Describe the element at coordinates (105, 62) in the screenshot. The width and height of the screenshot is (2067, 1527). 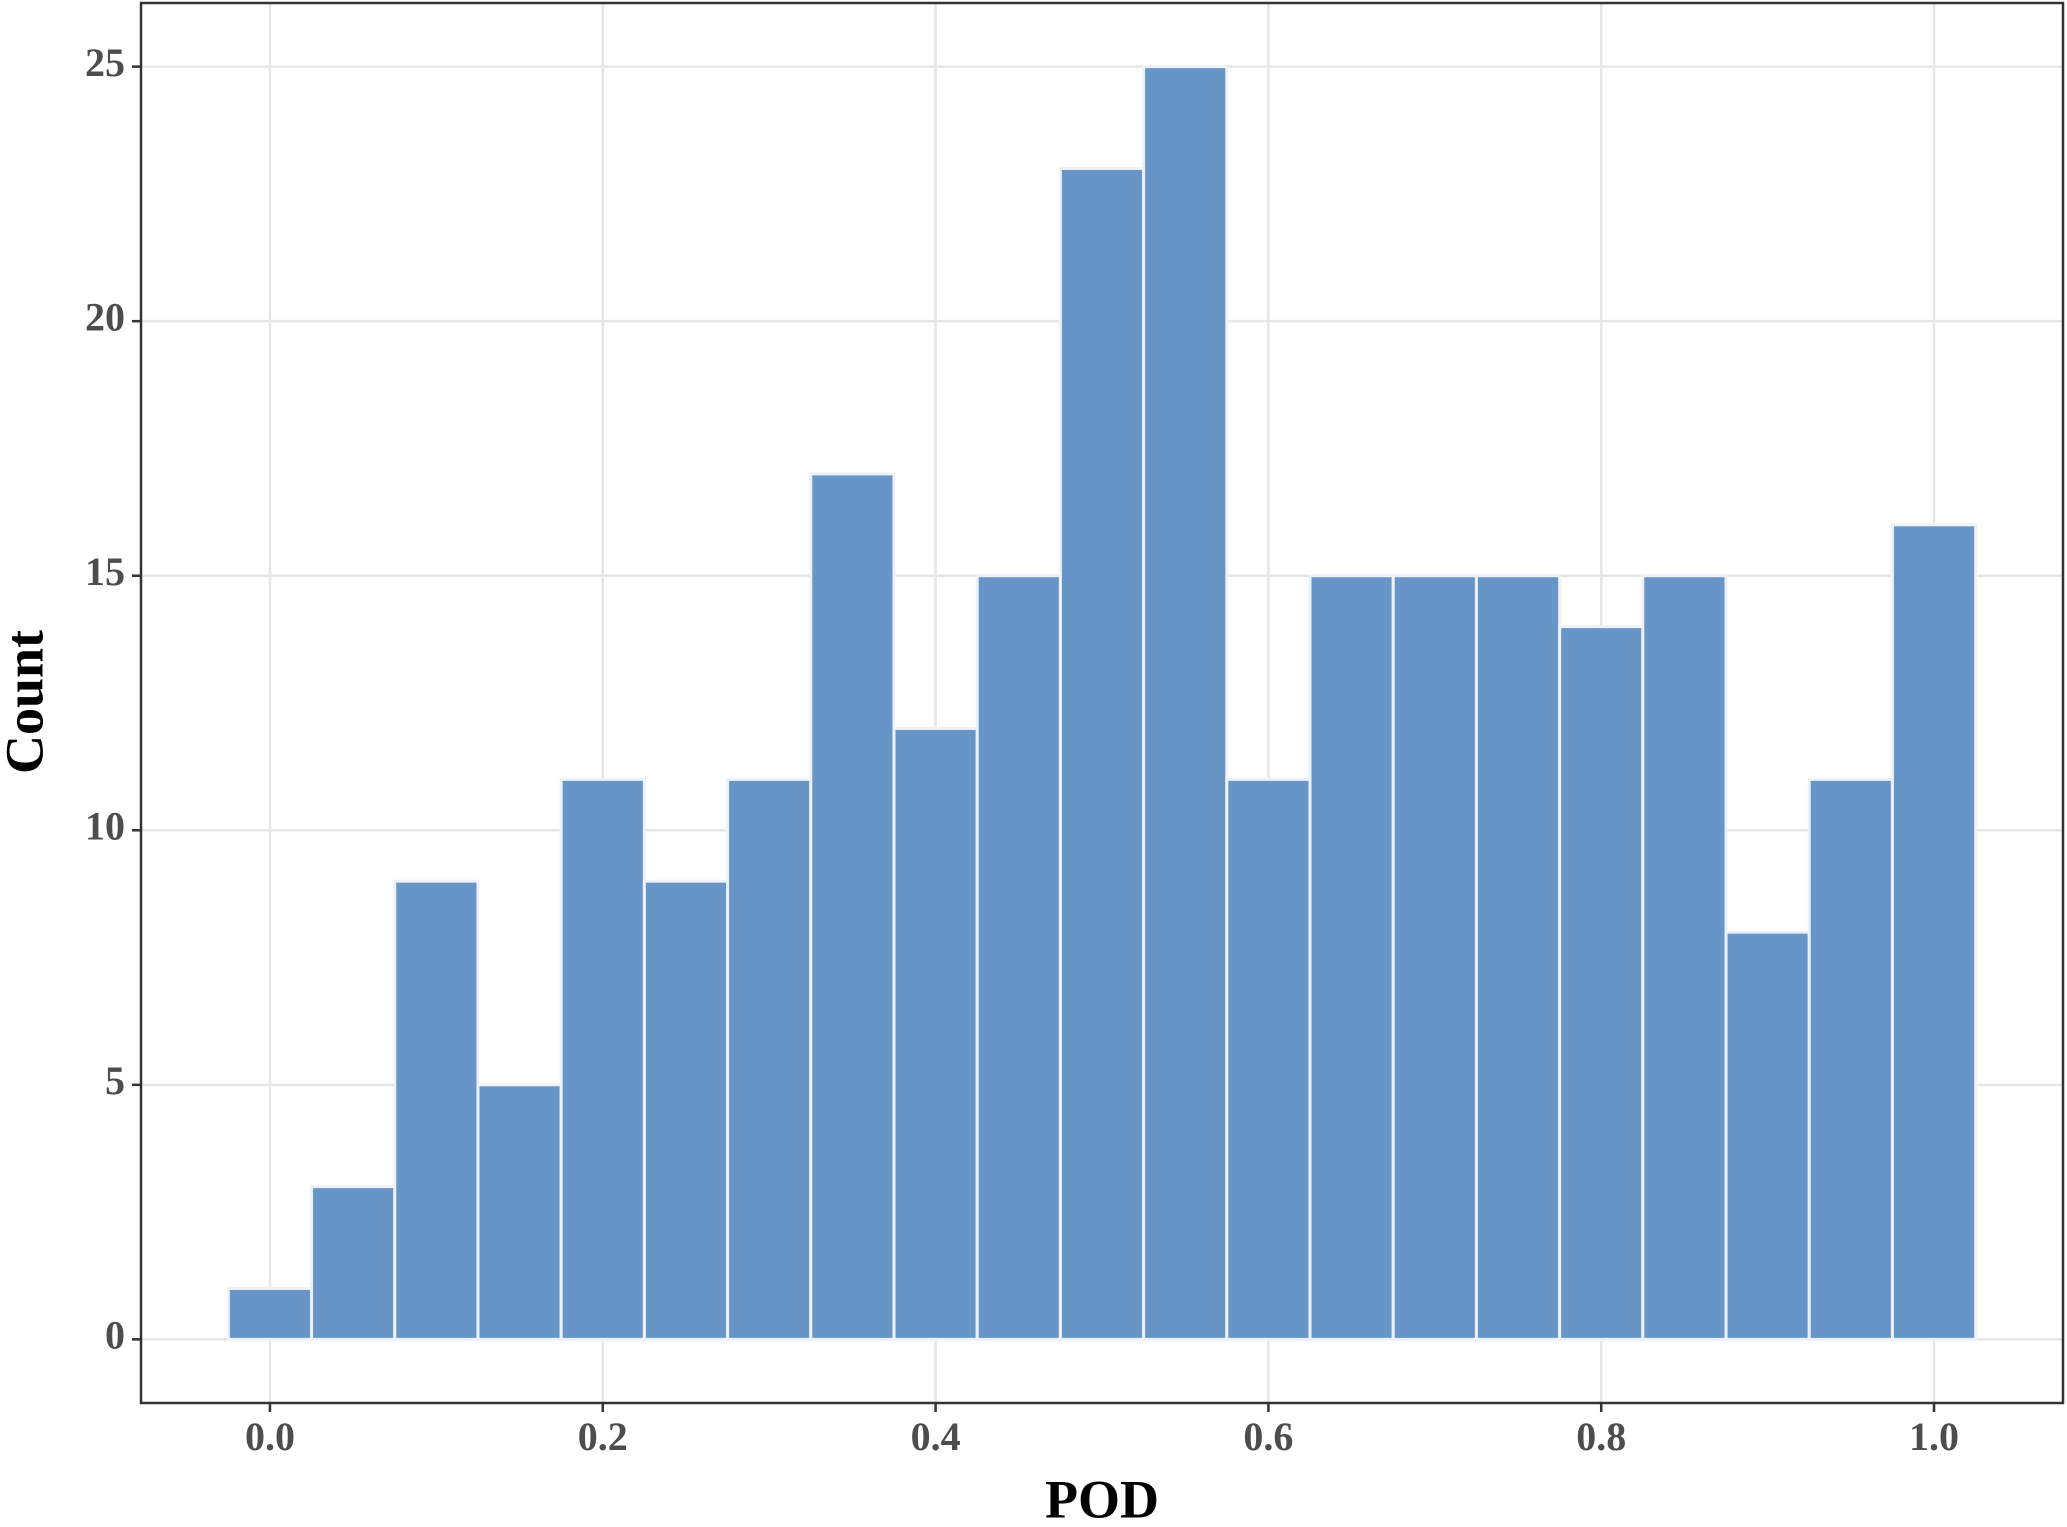
I see `y-tick-label: 25` at that location.